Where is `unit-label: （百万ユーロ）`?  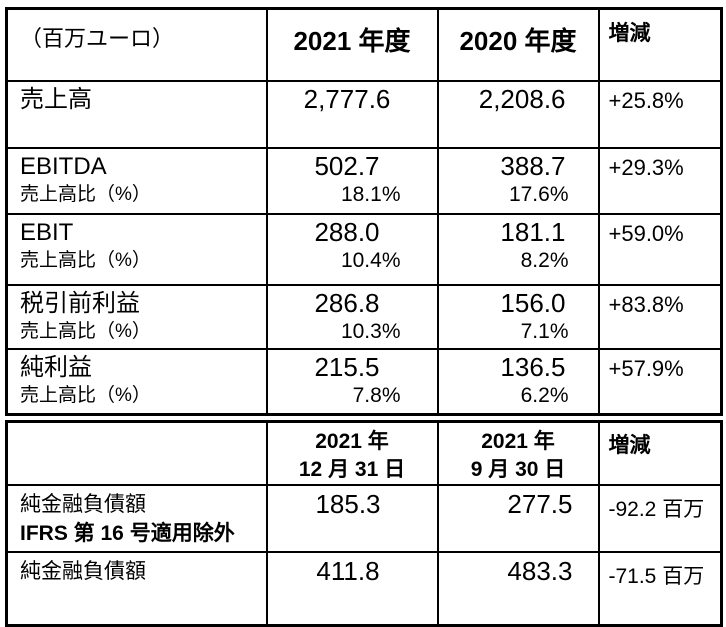 unit-label: （百万ユーロ） is located at coordinates (136, 44).